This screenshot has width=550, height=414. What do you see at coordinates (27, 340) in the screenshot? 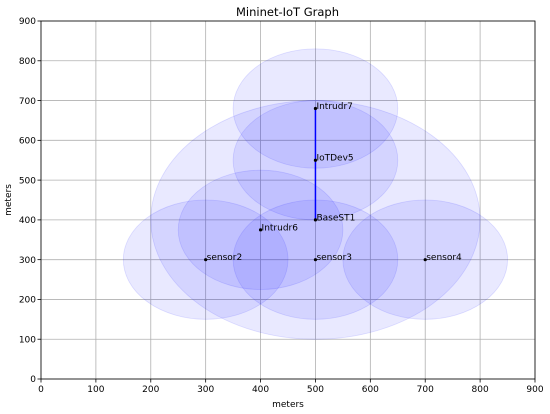
I see `y-tick-label: 100` at bounding box center [27, 340].